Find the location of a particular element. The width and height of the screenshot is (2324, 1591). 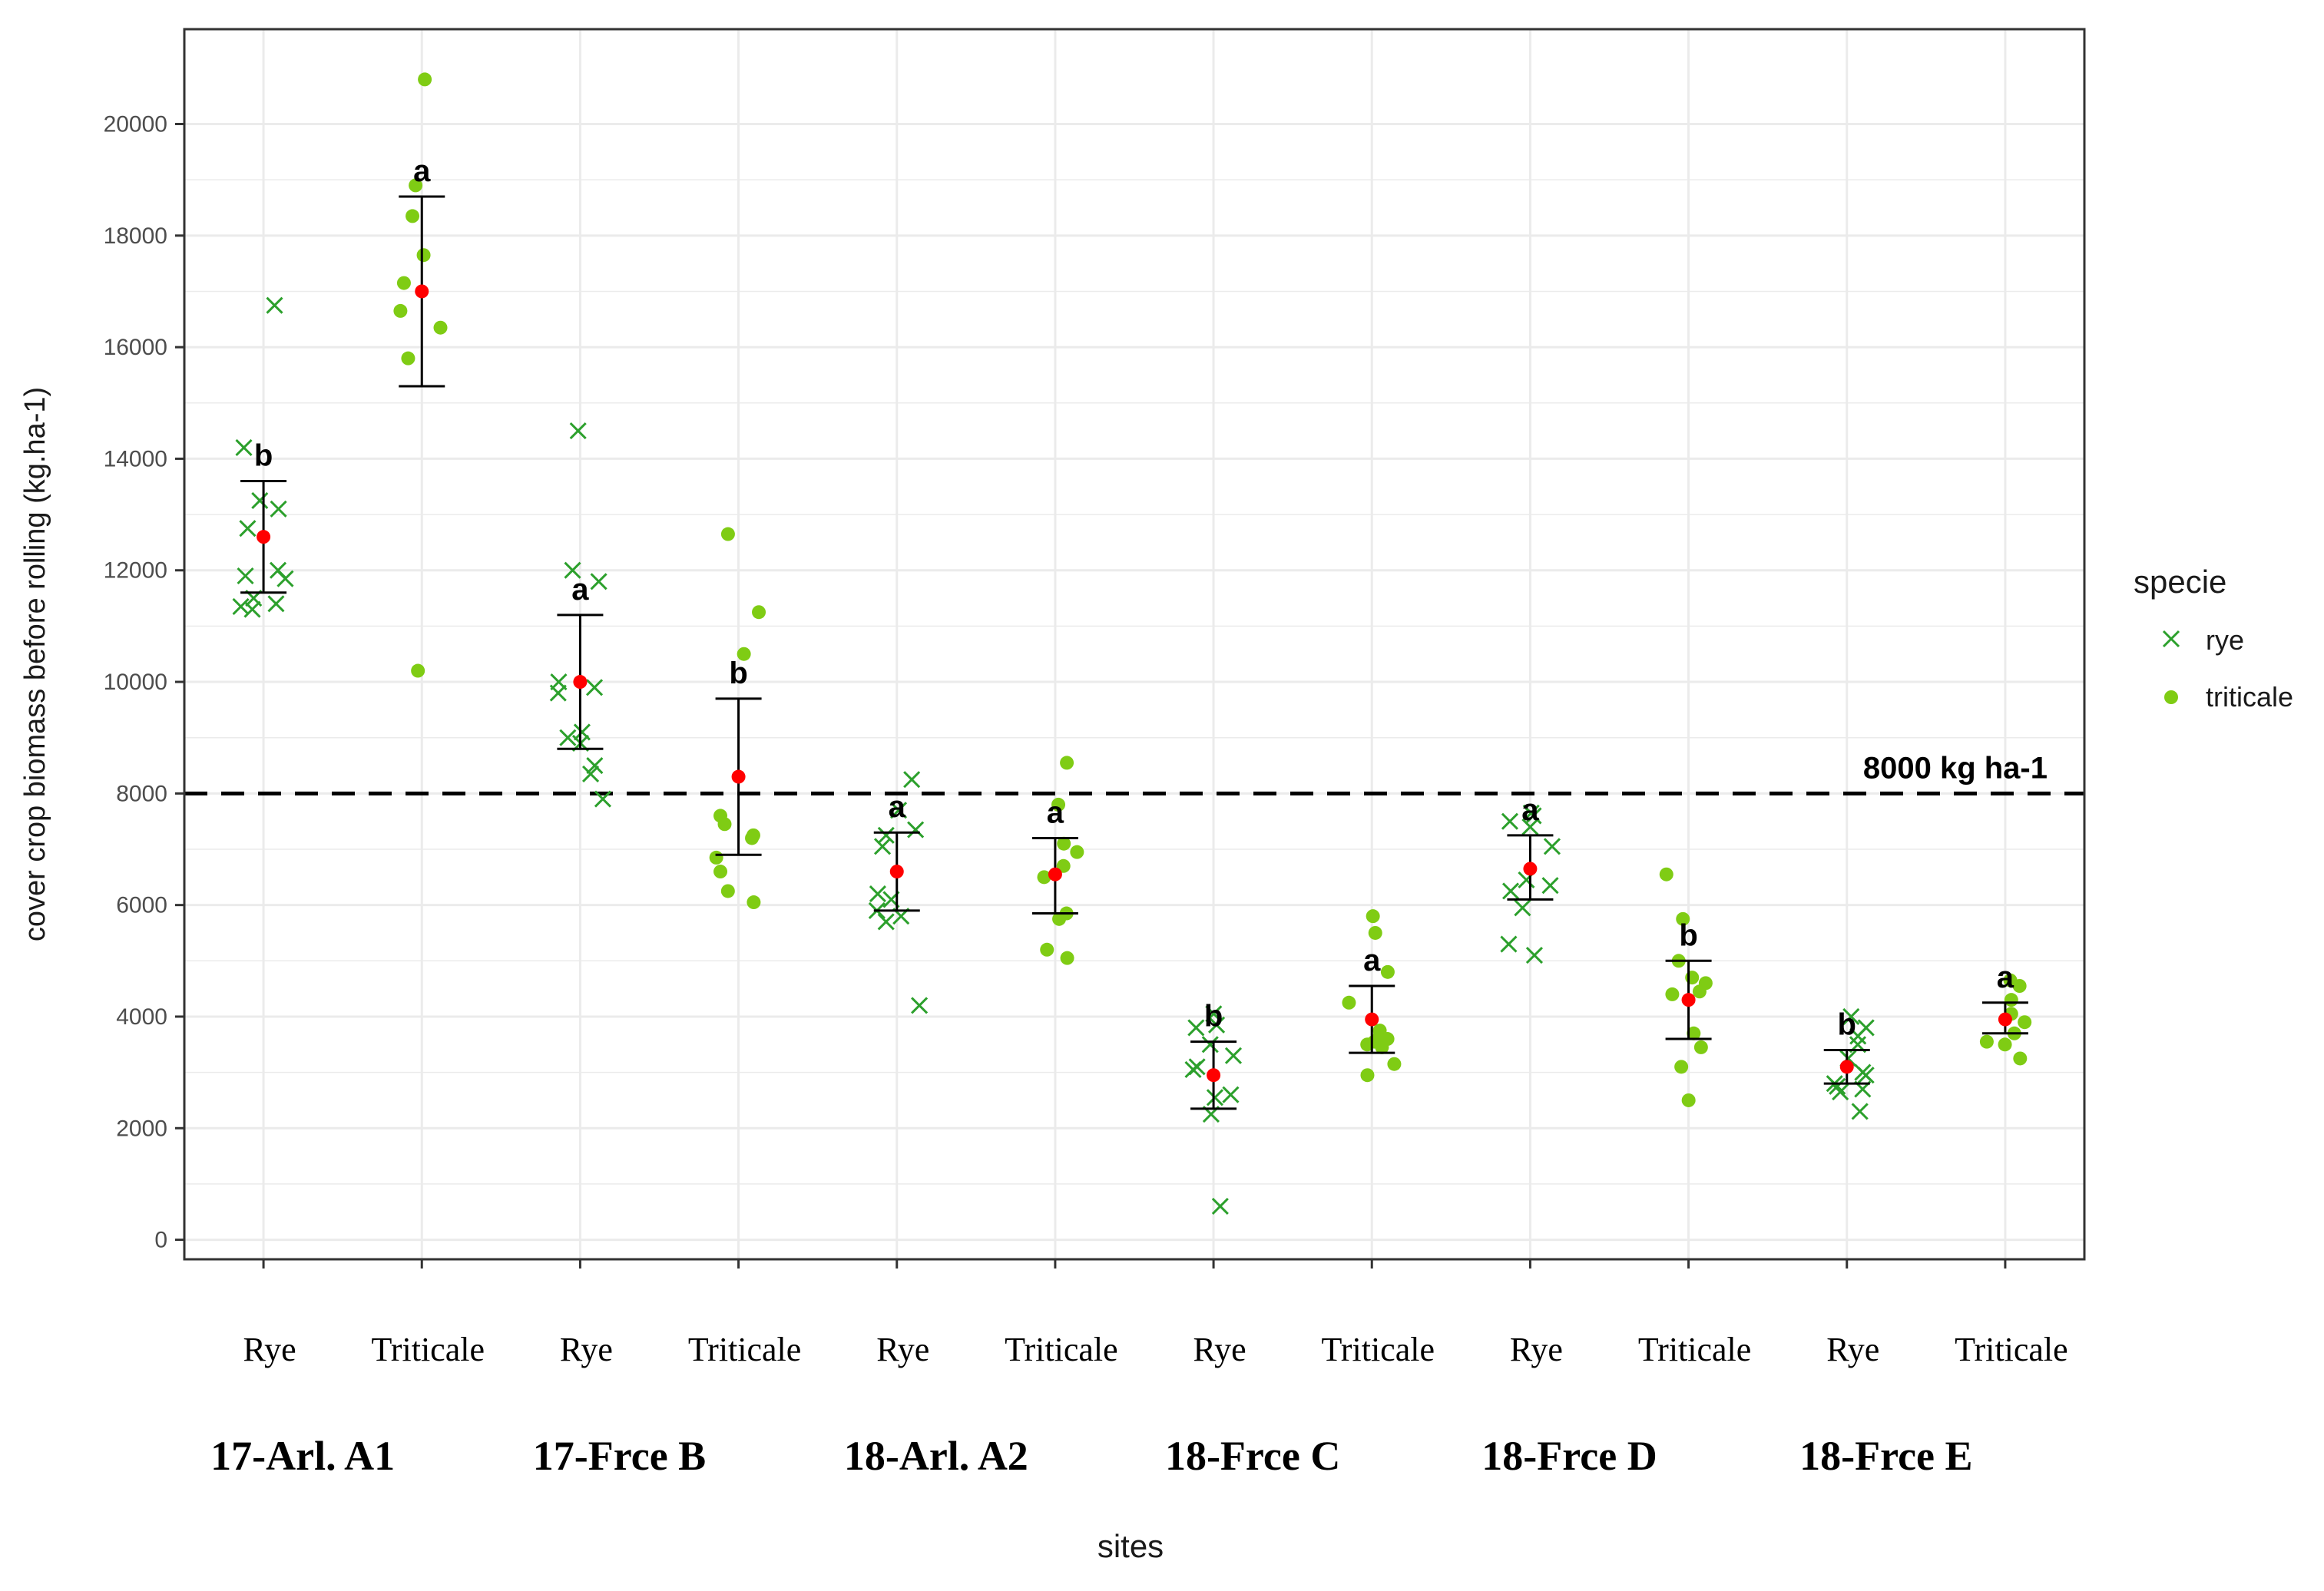

reference-line-group: 8000 kg ha-1 is located at coordinates (1134, 774).